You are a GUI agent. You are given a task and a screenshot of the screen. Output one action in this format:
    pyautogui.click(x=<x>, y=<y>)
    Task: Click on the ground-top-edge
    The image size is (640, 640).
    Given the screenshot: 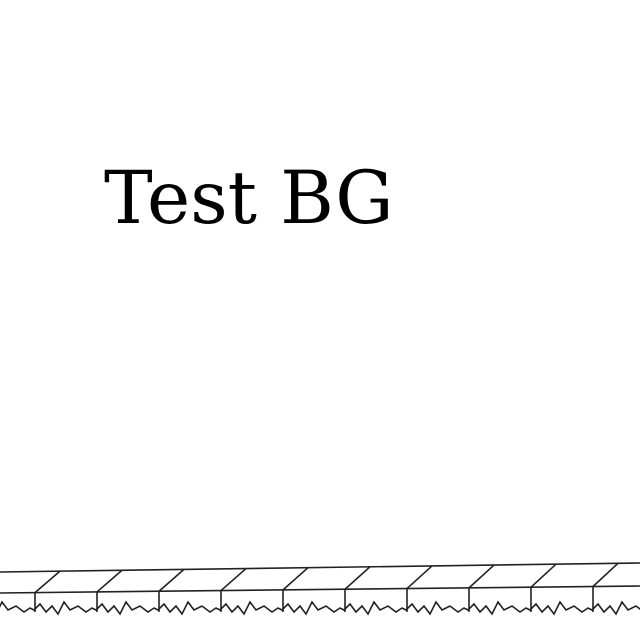 What is the action you would take?
    pyautogui.click(x=320, y=578)
    